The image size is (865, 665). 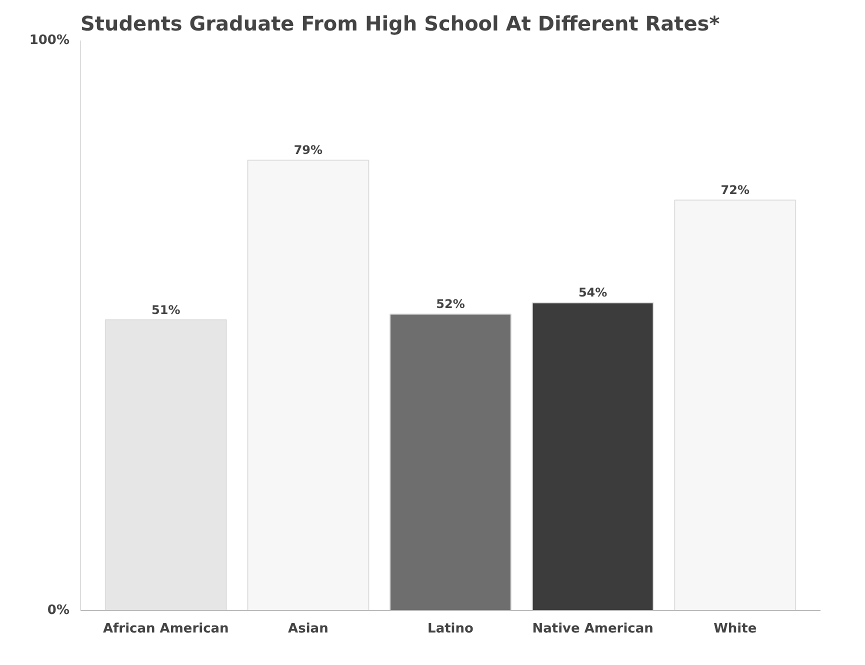 What do you see at coordinates (308, 629) in the screenshot?
I see `x-tick-label: Asian` at bounding box center [308, 629].